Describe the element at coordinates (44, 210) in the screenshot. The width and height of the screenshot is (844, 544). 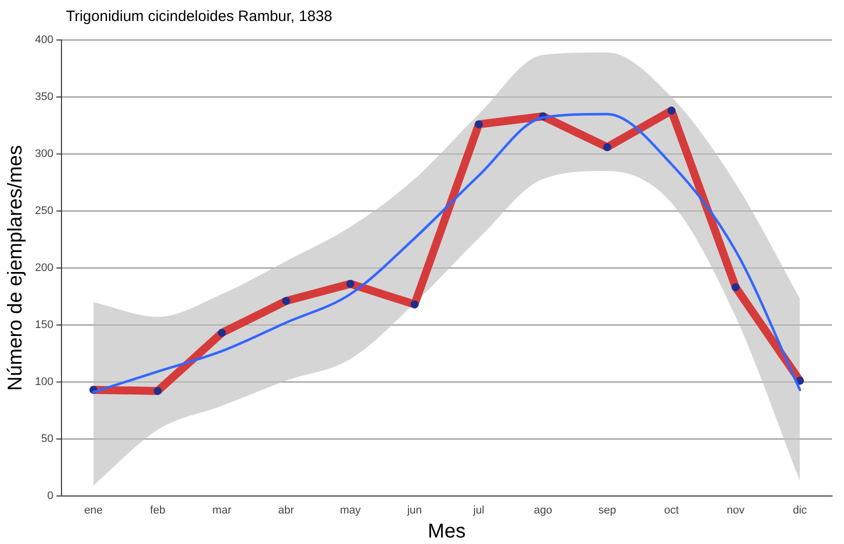
I see `y-tick-label: 250` at that location.